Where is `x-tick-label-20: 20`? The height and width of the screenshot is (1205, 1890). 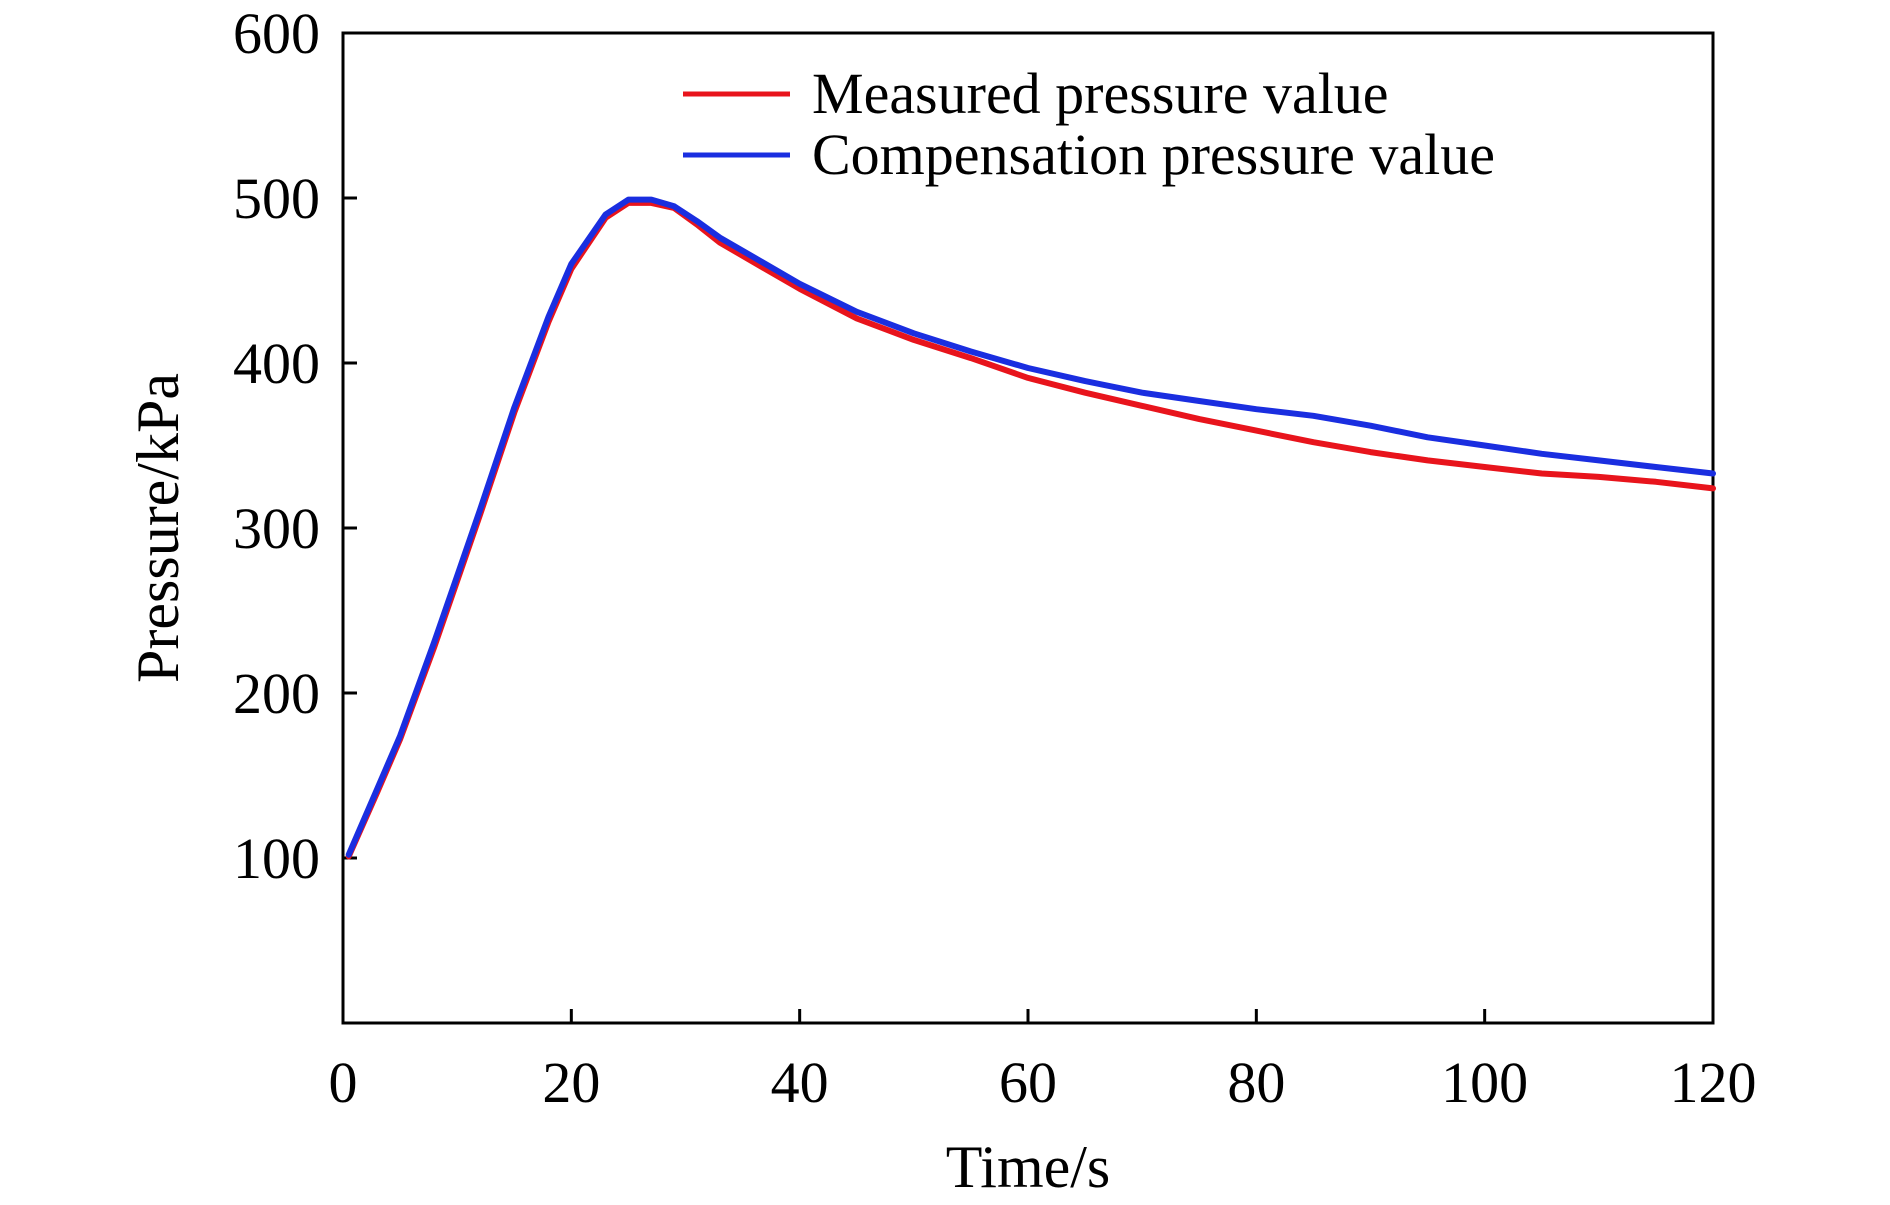 x-tick-label-20: 20 is located at coordinates (571, 1082).